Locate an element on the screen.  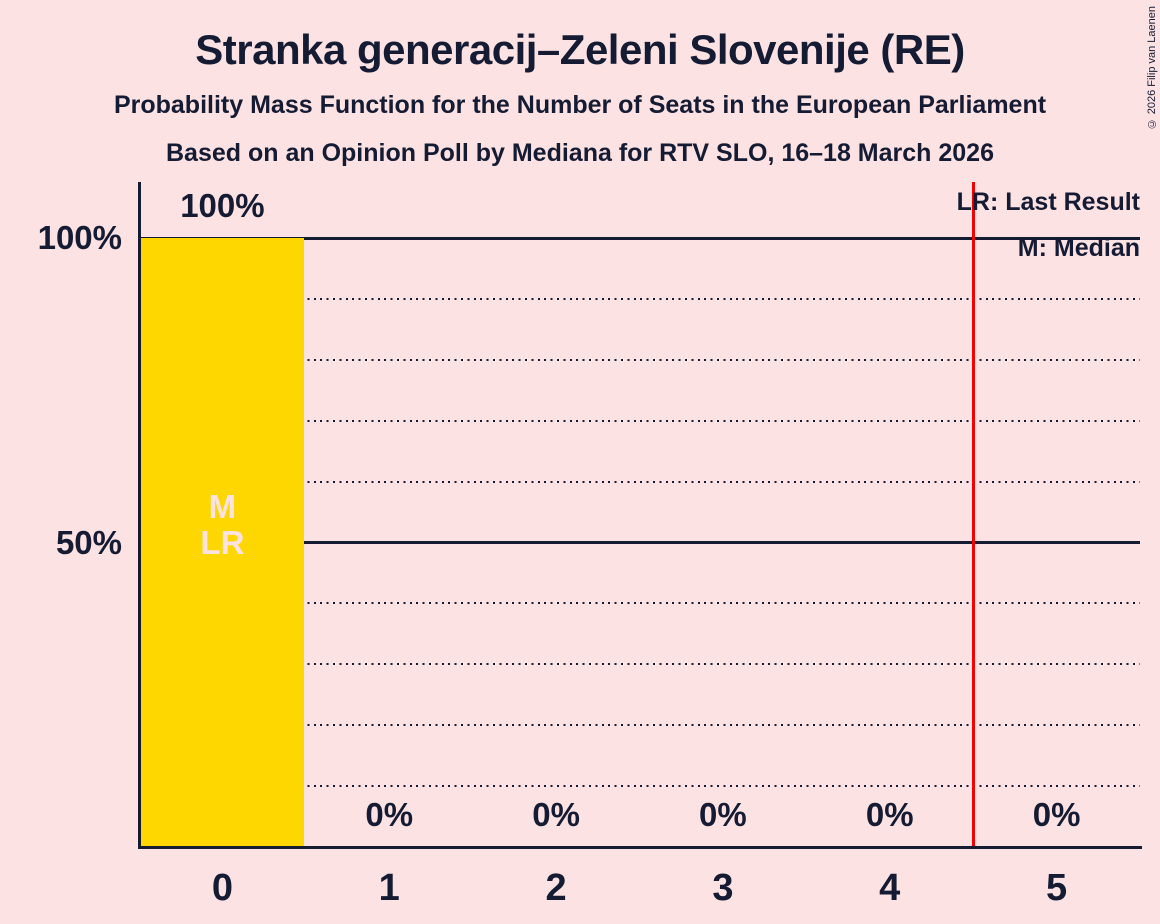
red-threshold-line is located at coordinates (973, 514).